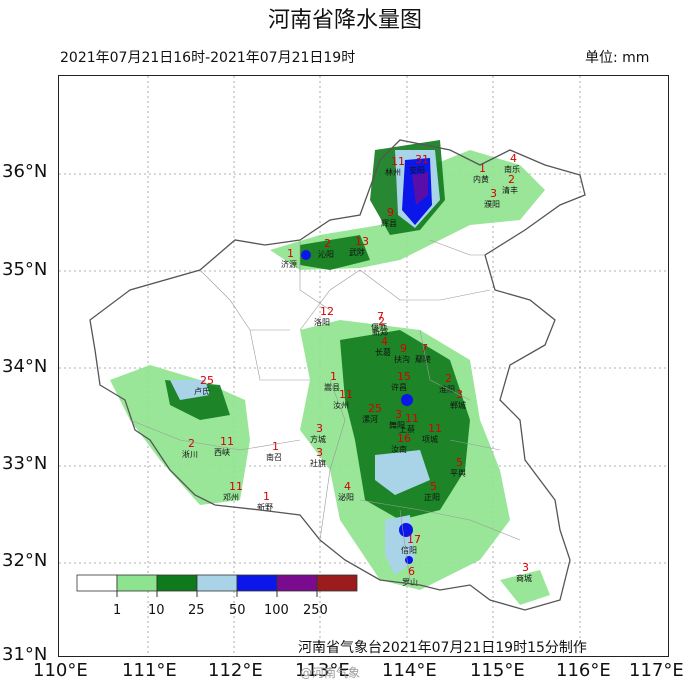 The width and height of the screenshot is (690, 686). What do you see at coordinates (492, 204) in the screenshot?
I see `station-name: 濮阳` at bounding box center [492, 204].